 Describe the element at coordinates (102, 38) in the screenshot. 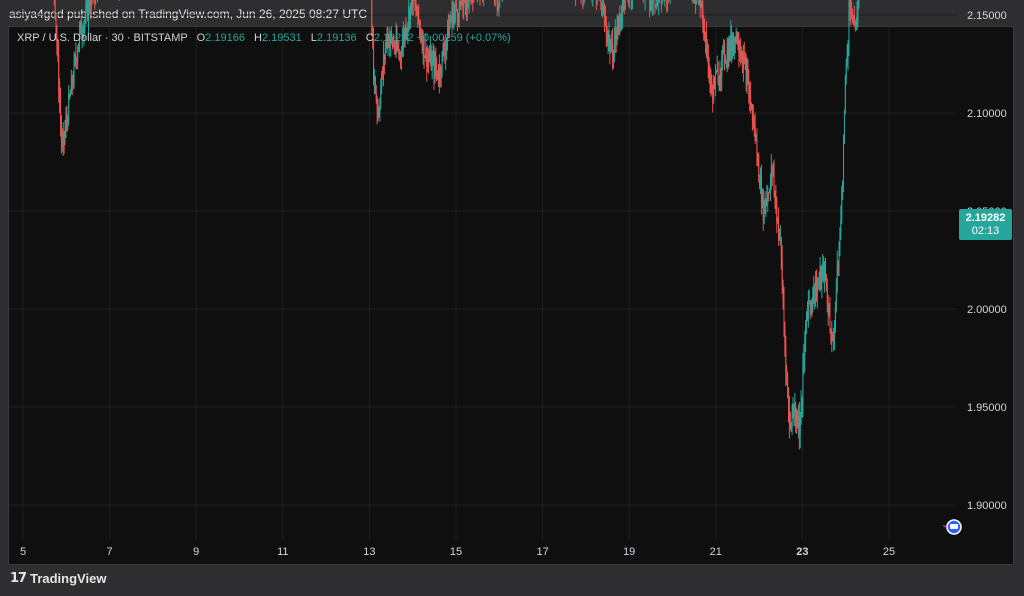

I see `symbol-label: XRP / U.S. Dollar · 30 · BITSTAMP` at that location.